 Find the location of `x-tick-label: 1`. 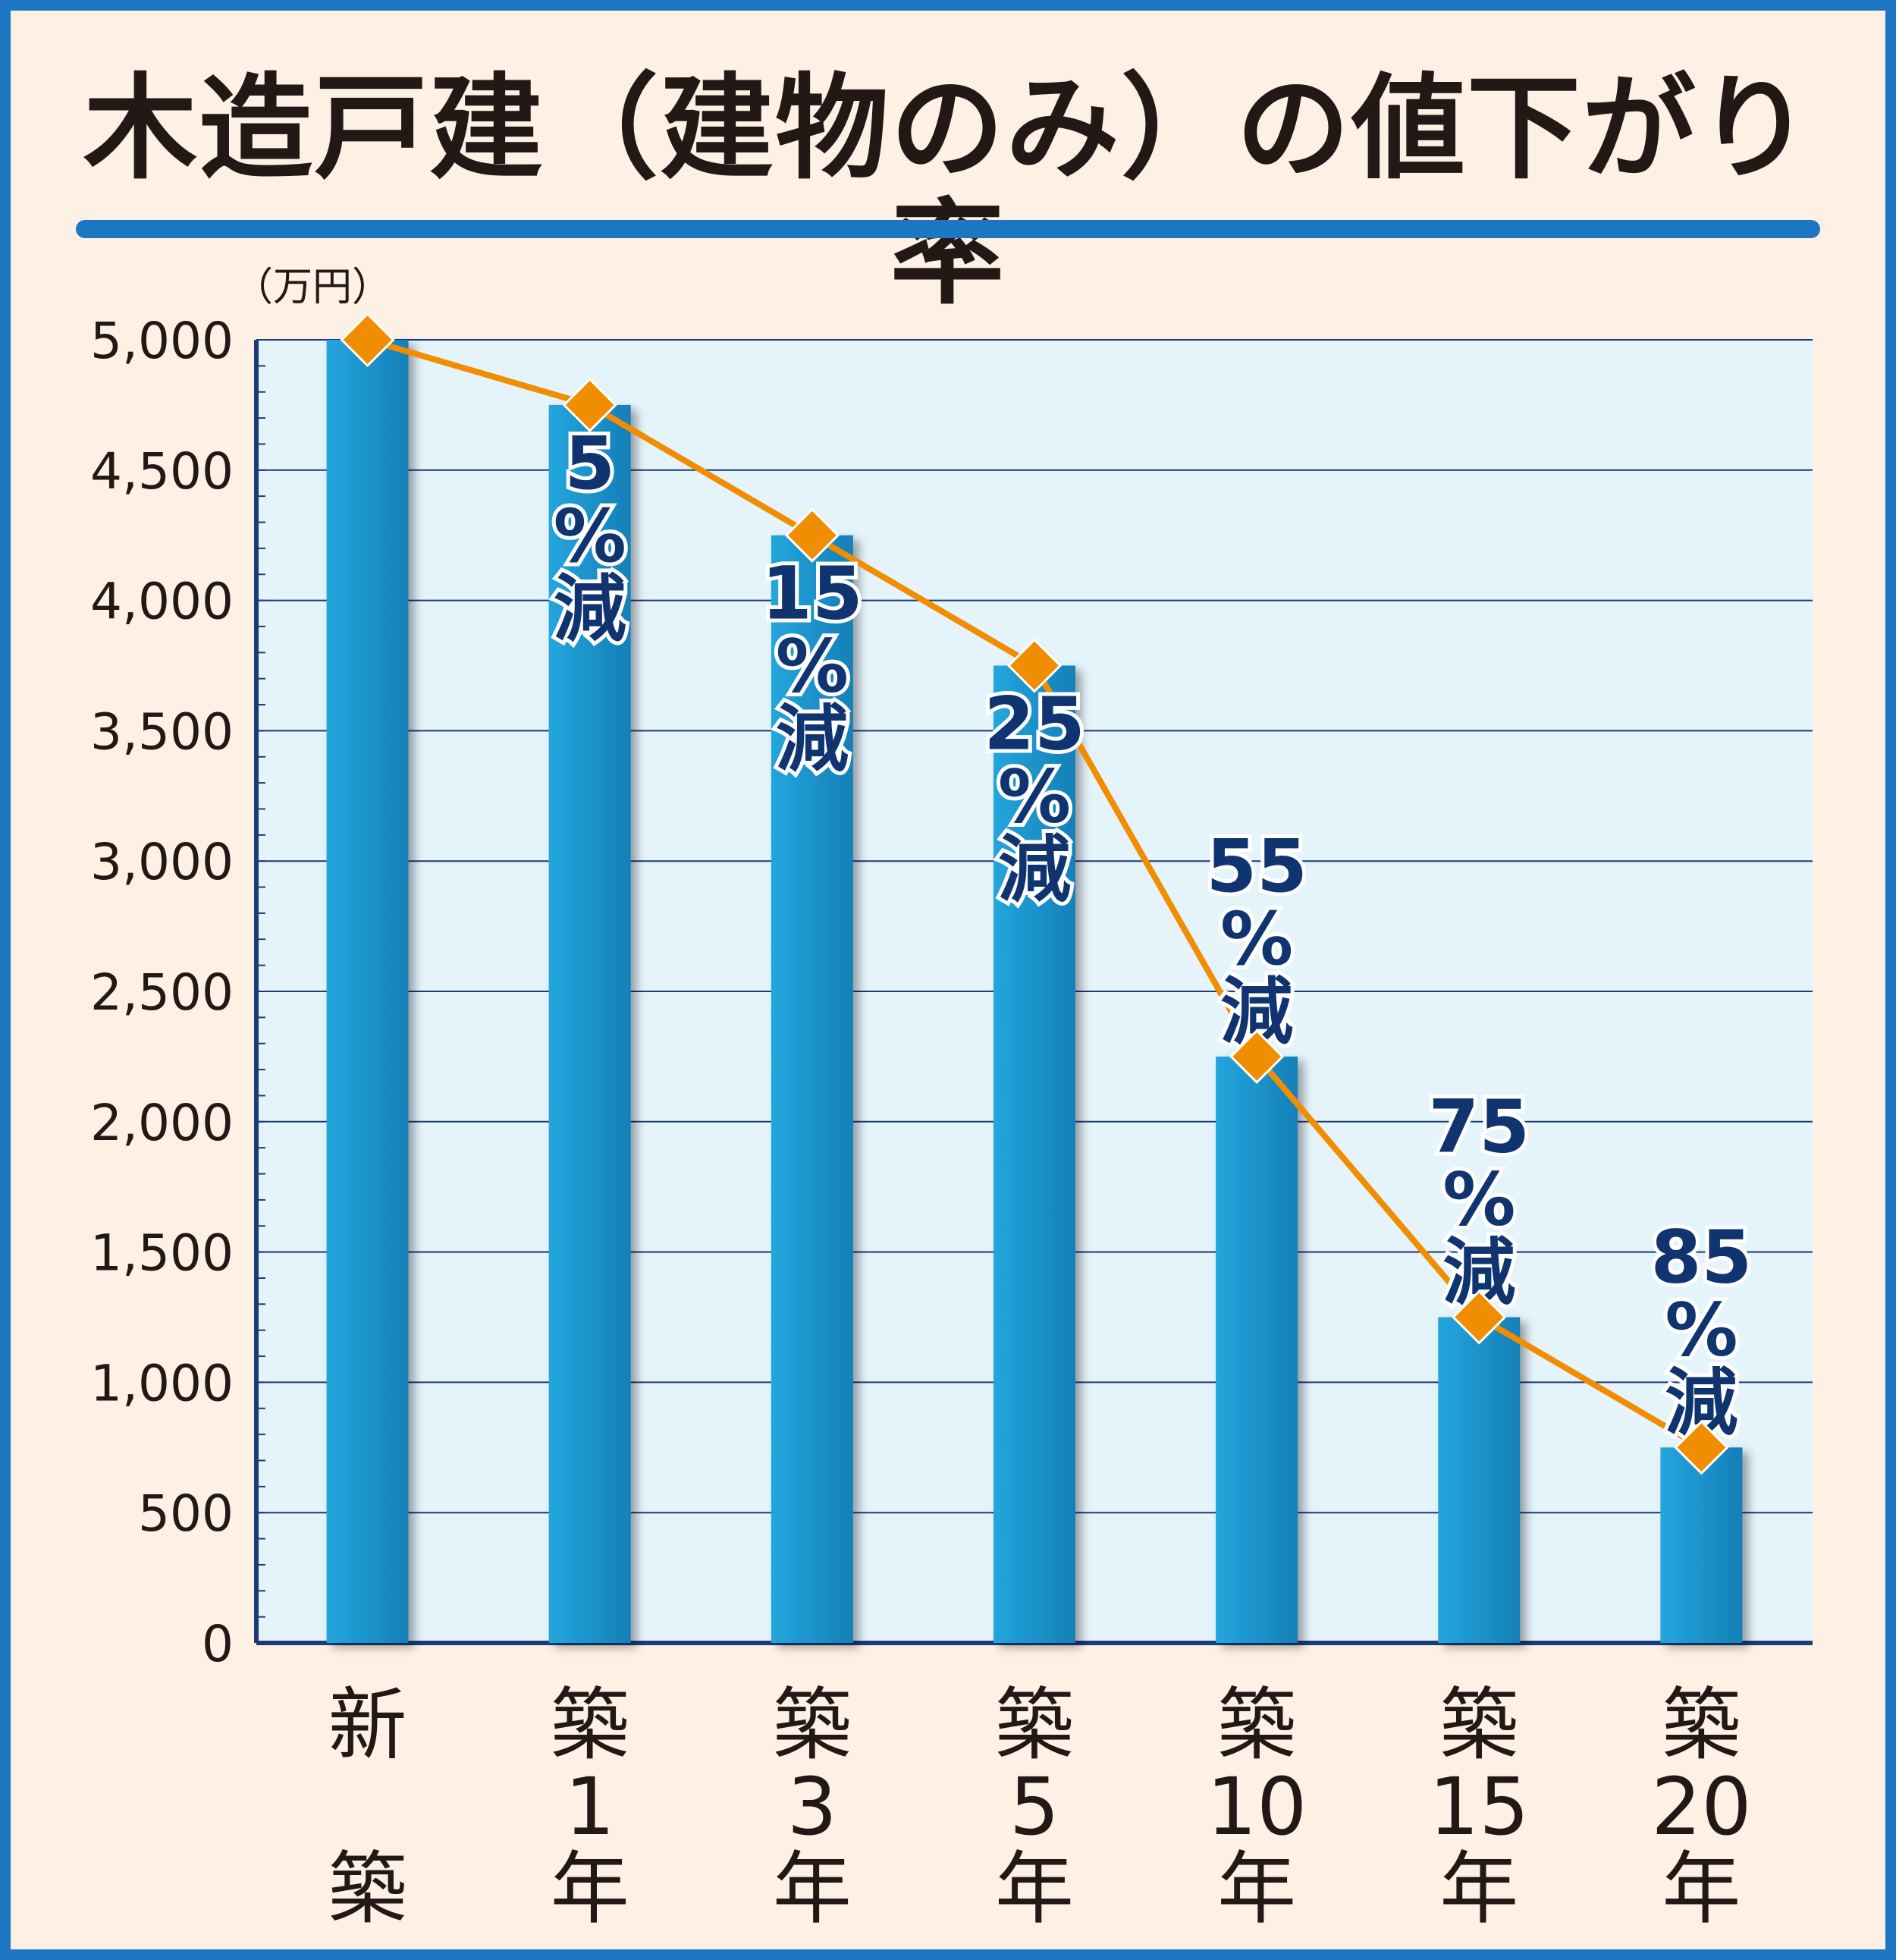

x-tick-label: 1 is located at coordinates (590, 1807).